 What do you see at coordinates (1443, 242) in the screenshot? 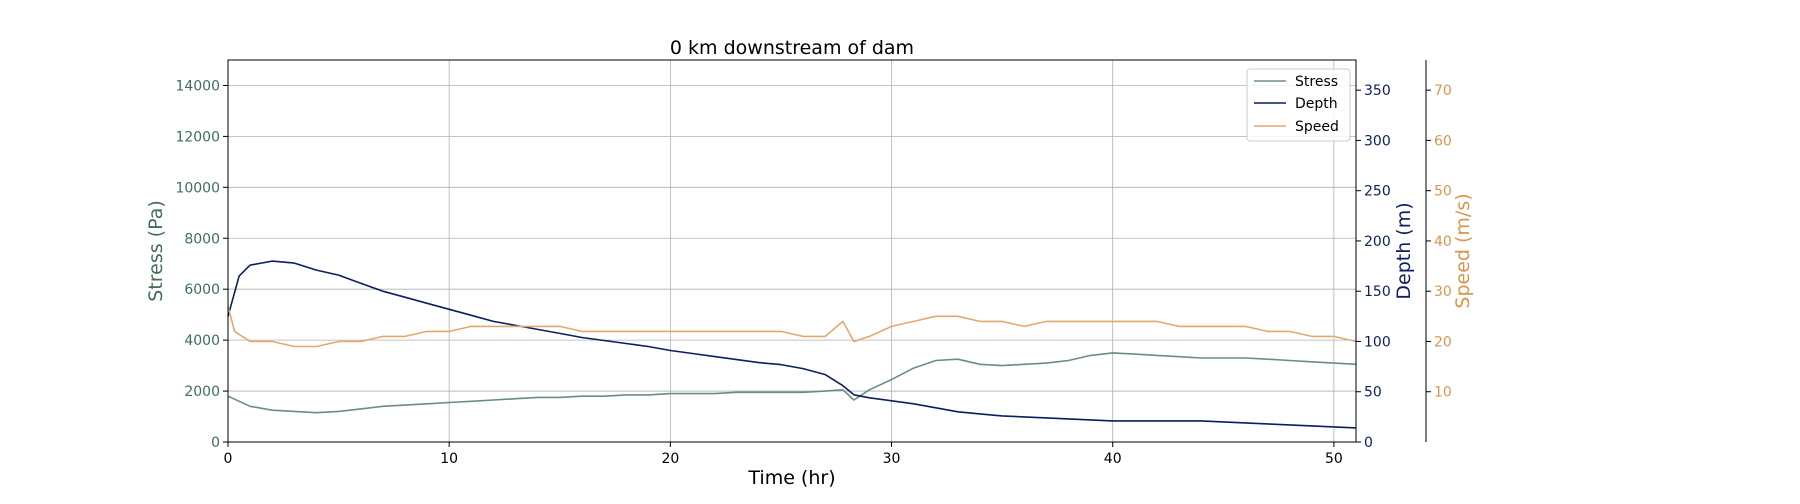
I see `speed-tick-label: 40` at bounding box center [1443, 242].